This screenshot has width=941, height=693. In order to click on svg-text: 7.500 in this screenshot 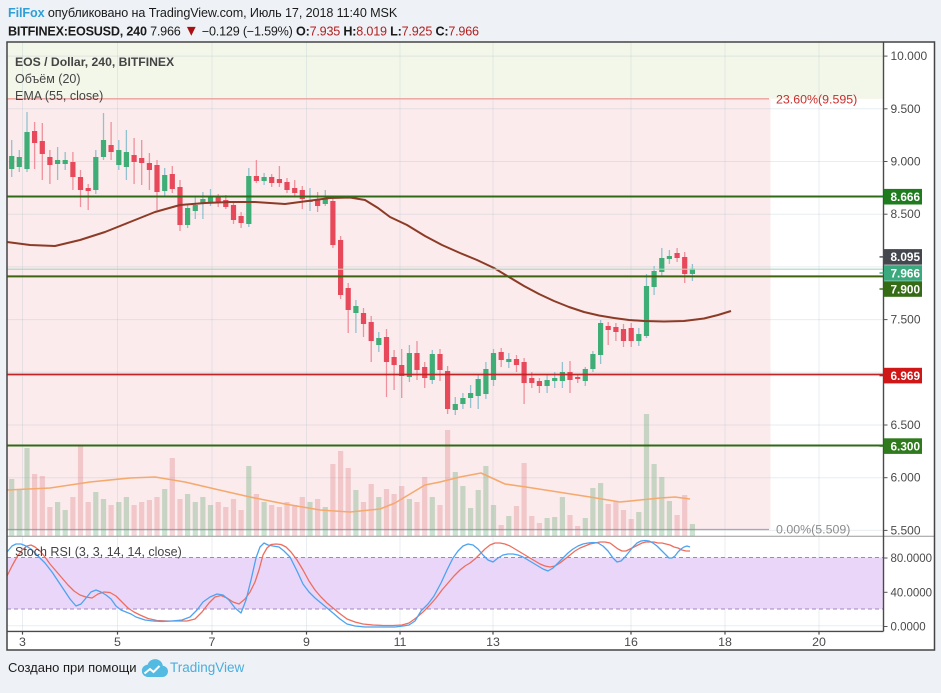, I will do `click(906, 320)`.